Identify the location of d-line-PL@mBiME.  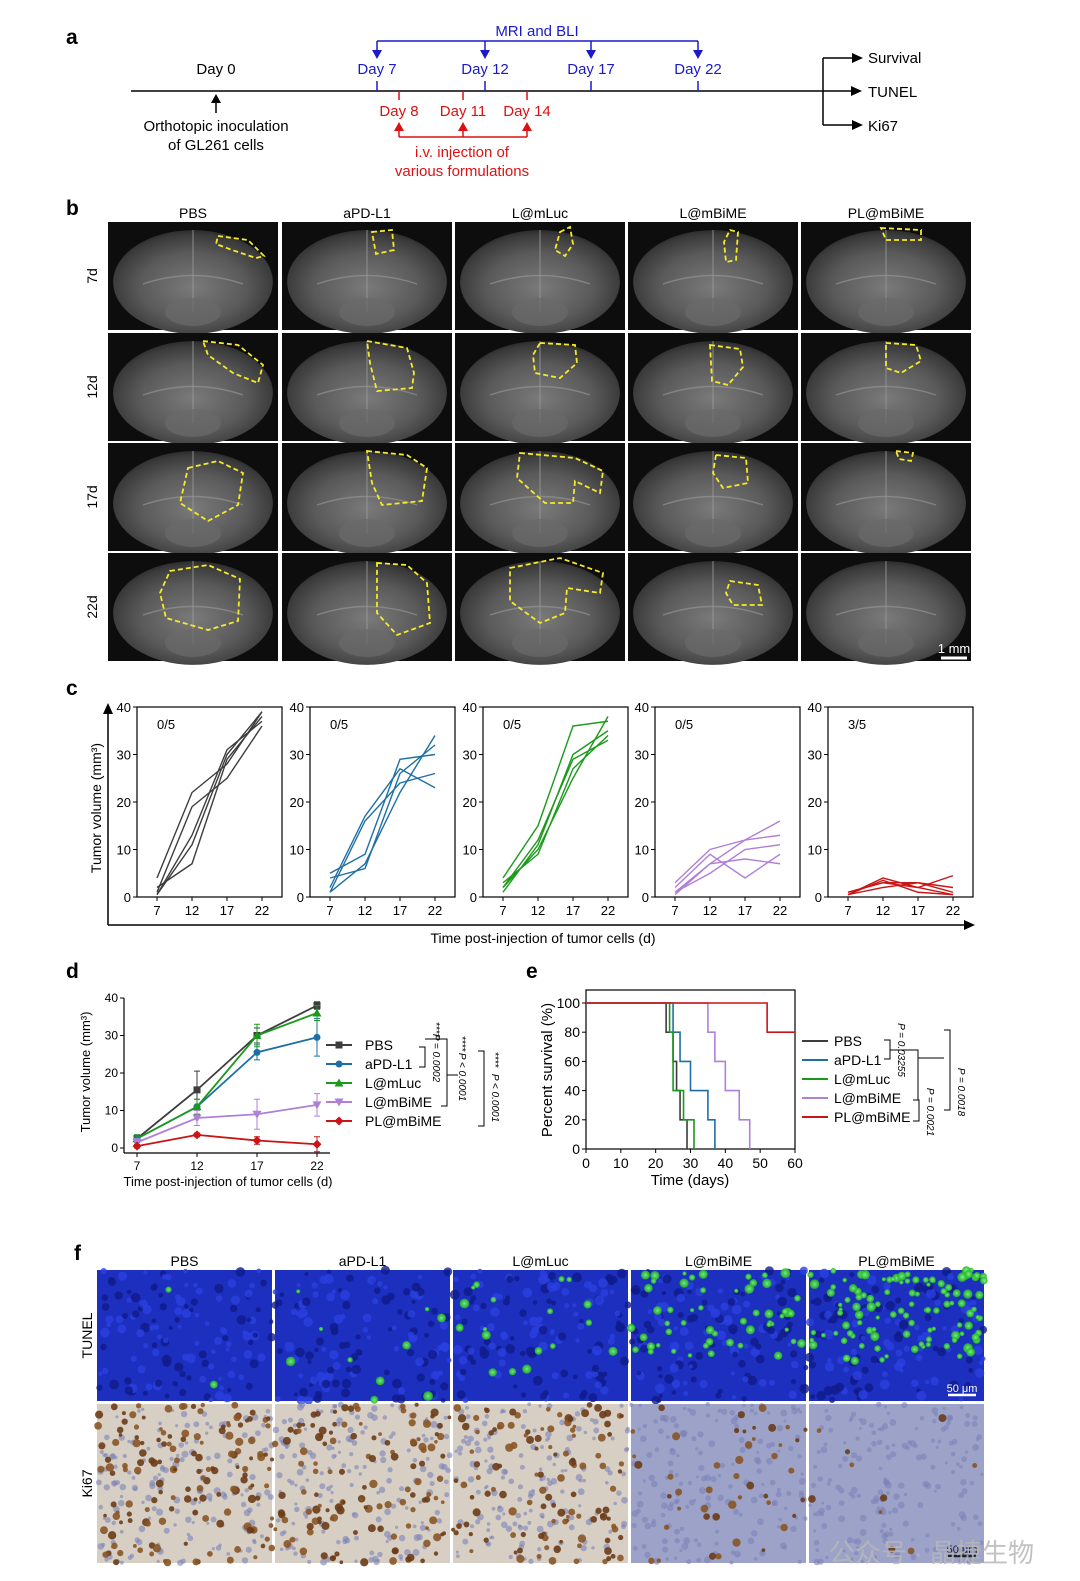
(227, 1140).